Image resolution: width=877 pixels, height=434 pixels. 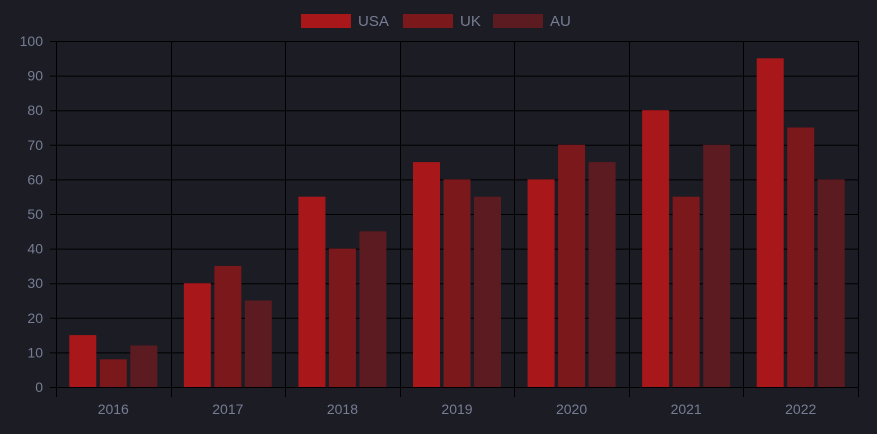 What do you see at coordinates (428, 21) in the screenshot?
I see `legend-swatch-uk` at bounding box center [428, 21].